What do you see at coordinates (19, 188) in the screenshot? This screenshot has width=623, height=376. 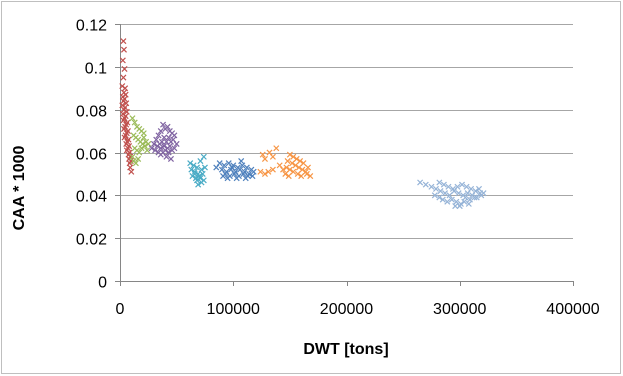 I see `y-axis-title: CAA * 1000` at bounding box center [19, 188].